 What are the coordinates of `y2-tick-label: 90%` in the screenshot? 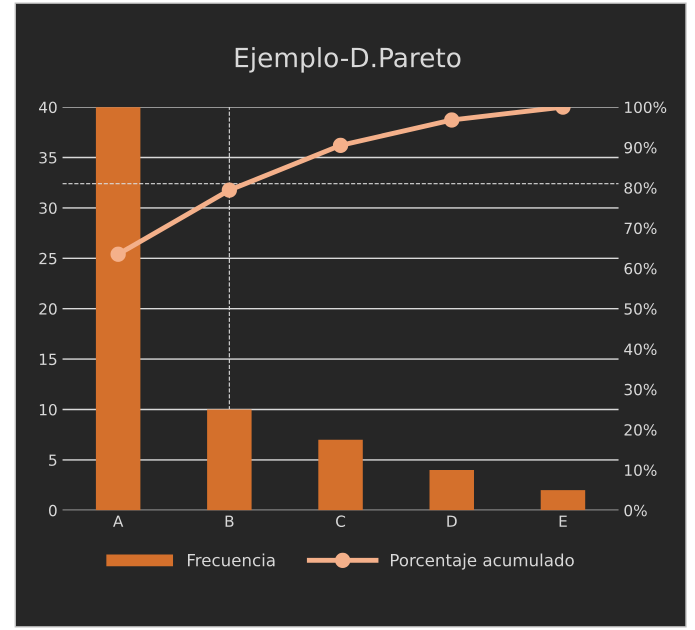 It's located at (640, 148).